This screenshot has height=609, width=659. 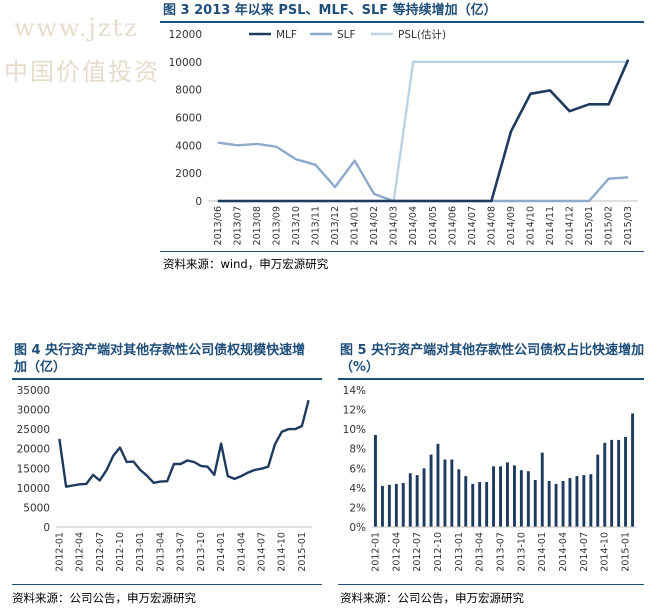 I want to click on f3-x-tick-label: 2015/02, so click(x=609, y=225).